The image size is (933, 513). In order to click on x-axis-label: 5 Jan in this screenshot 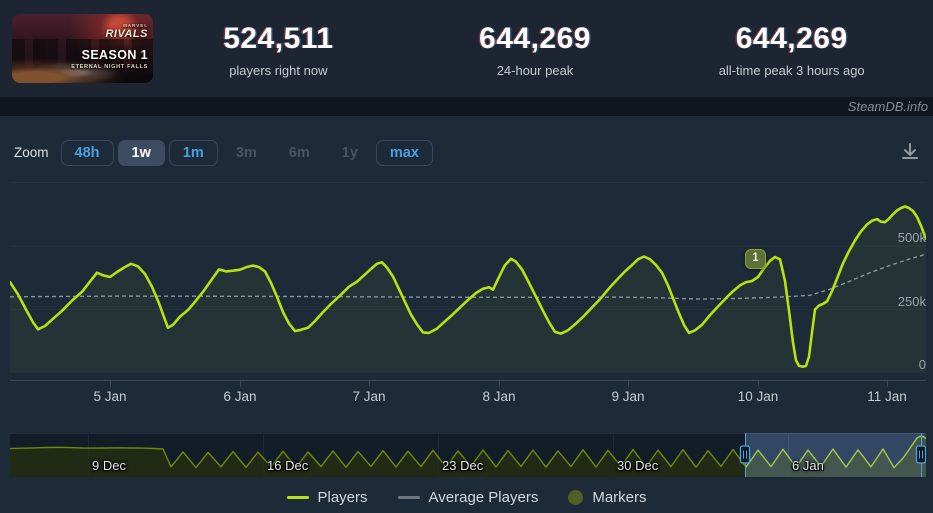, I will do `click(110, 396)`.